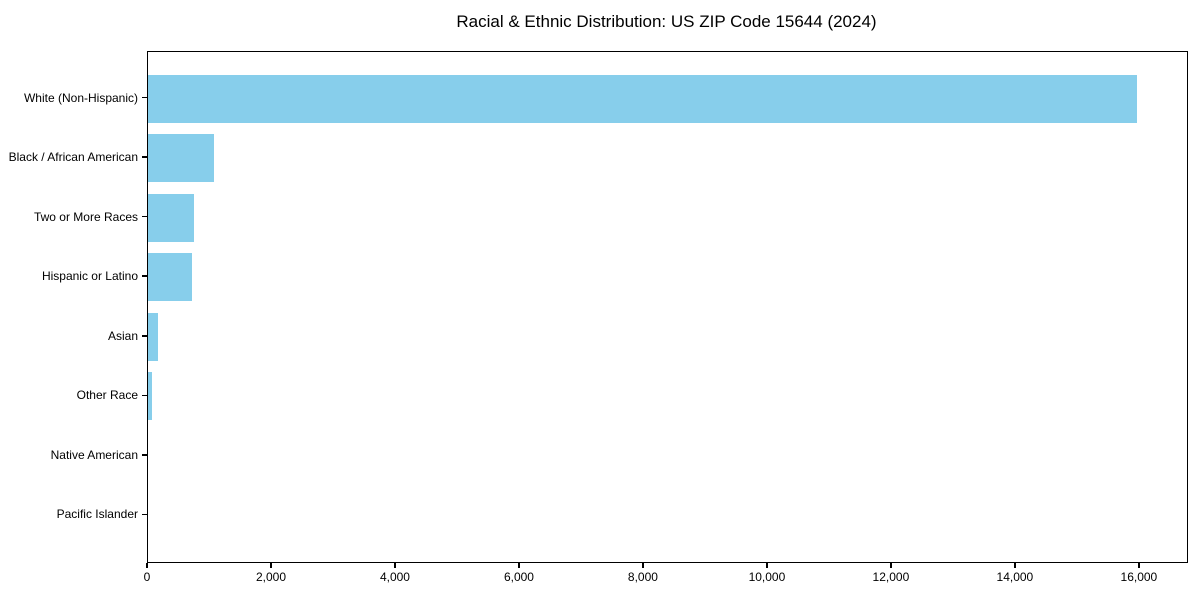  Describe the element at coordinates (1015, 577) in the screenshot. I see `x-tick-label: 14,000` at that location.